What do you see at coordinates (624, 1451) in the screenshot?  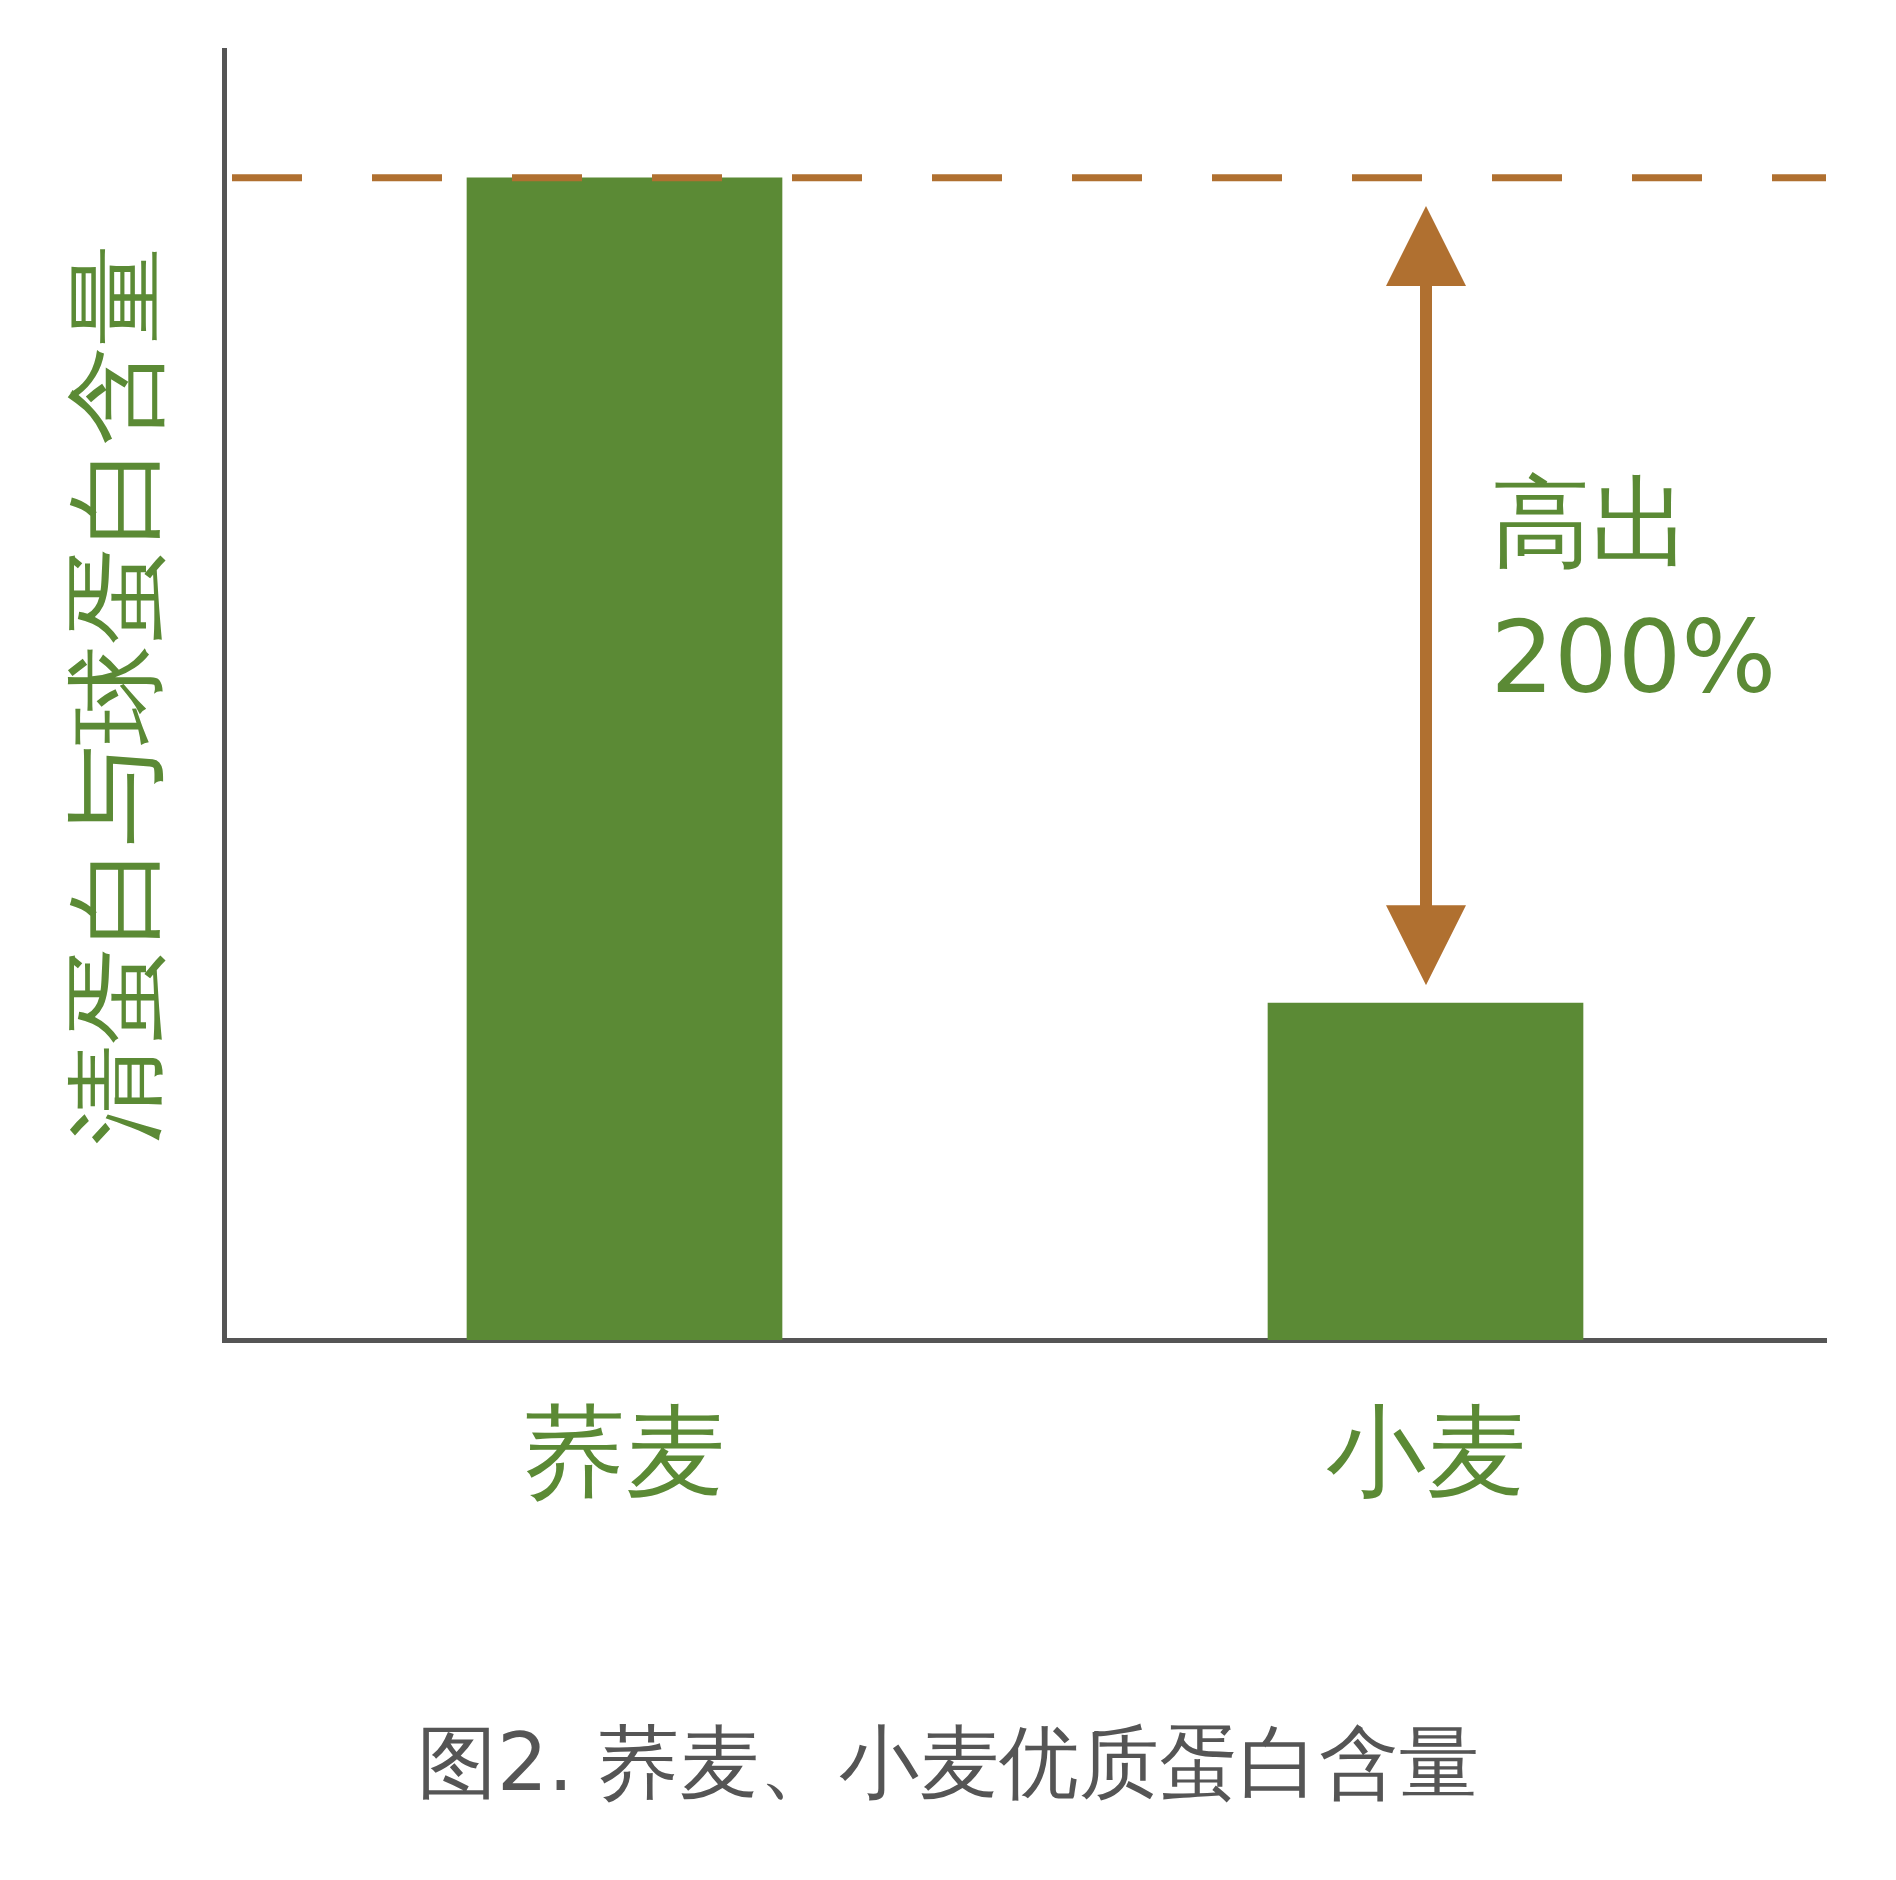 I see `x-tick-label: 荞麦` at bounding box center [624, 1451].